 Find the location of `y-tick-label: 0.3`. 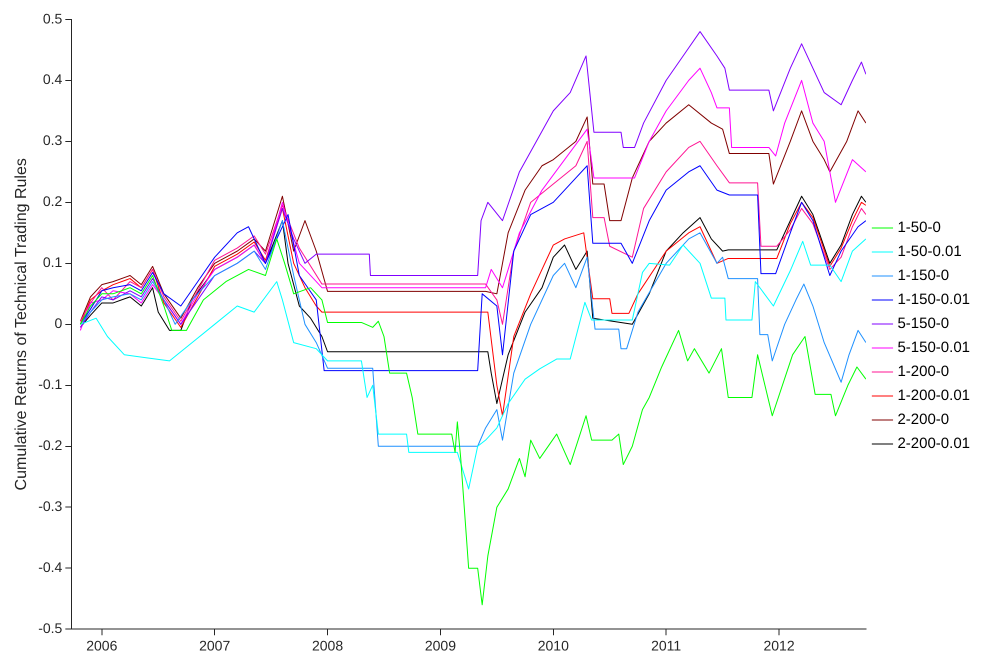

y-tick-label: 0.3 is located at coordinates (52, 140).